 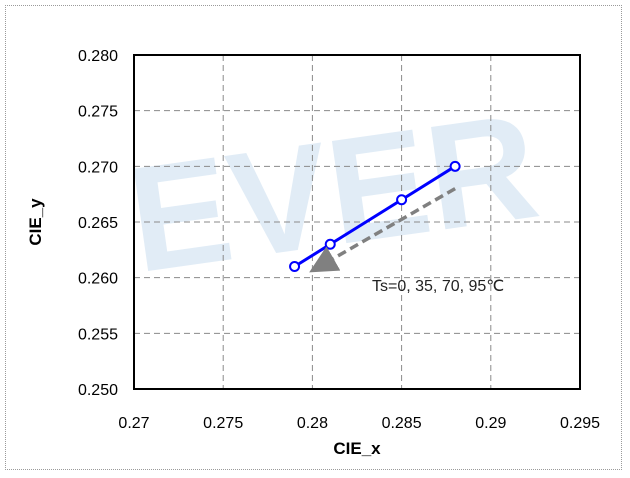 What do you see at coordinates (438, 286) in the screenshot?
I see `annotation-text: Ts=0, 35, 70, 95℃` at bounding box center [438, 286].